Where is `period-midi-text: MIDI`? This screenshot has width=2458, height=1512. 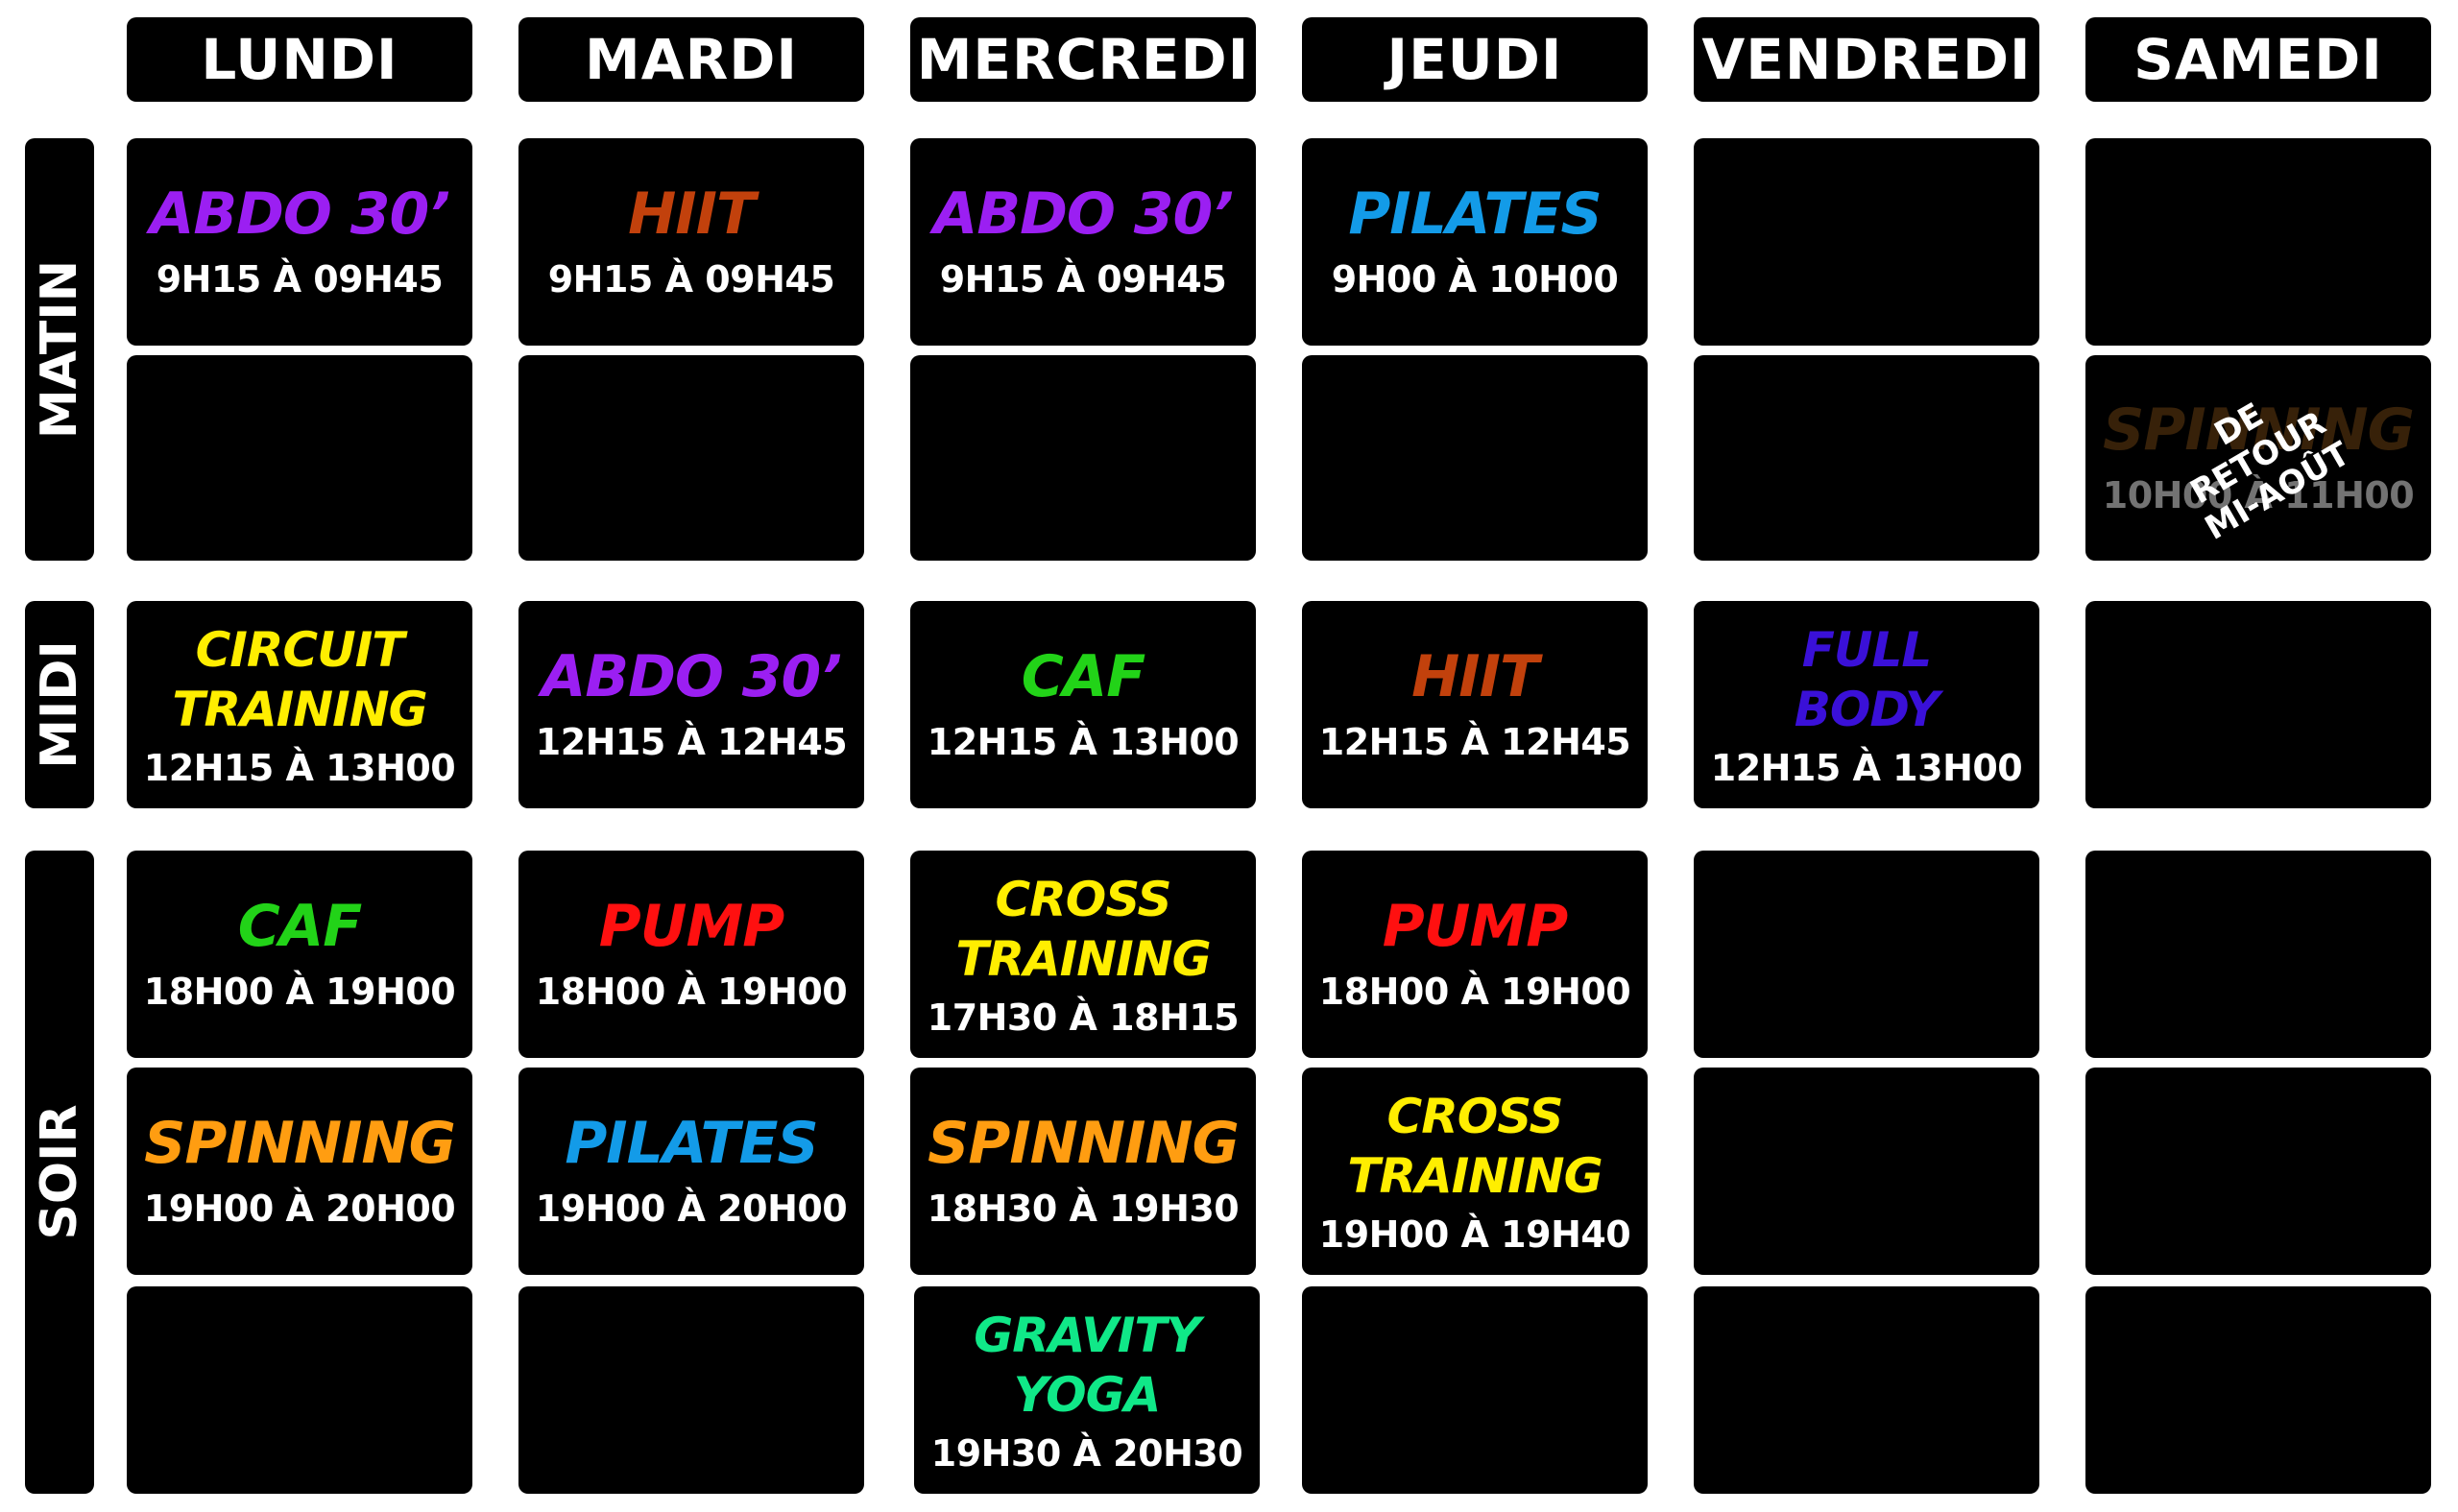
period-midi-text: MIDI is located at coordinates (60, 704).